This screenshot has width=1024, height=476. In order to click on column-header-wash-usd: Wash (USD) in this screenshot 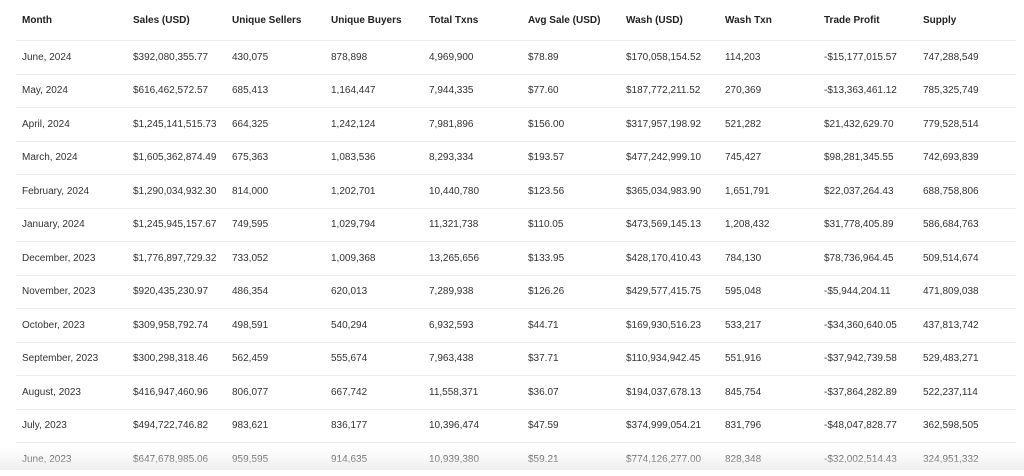, I will do `click(669, 20)`.